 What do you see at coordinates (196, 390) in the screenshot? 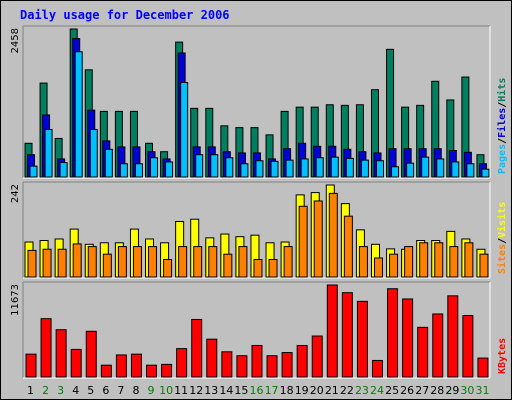
I see `x-tick-day-12: 12` at bounding box center [196, 390].